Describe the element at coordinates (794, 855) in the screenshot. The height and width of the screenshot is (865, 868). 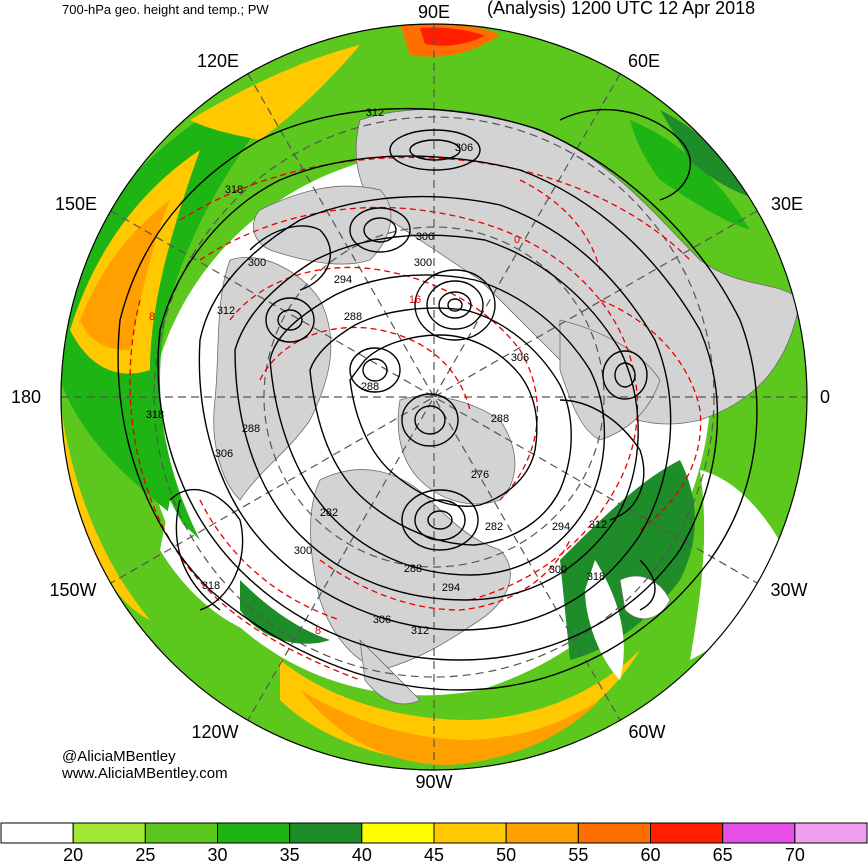
I see `colorbar-tick-label: 70` at that location.